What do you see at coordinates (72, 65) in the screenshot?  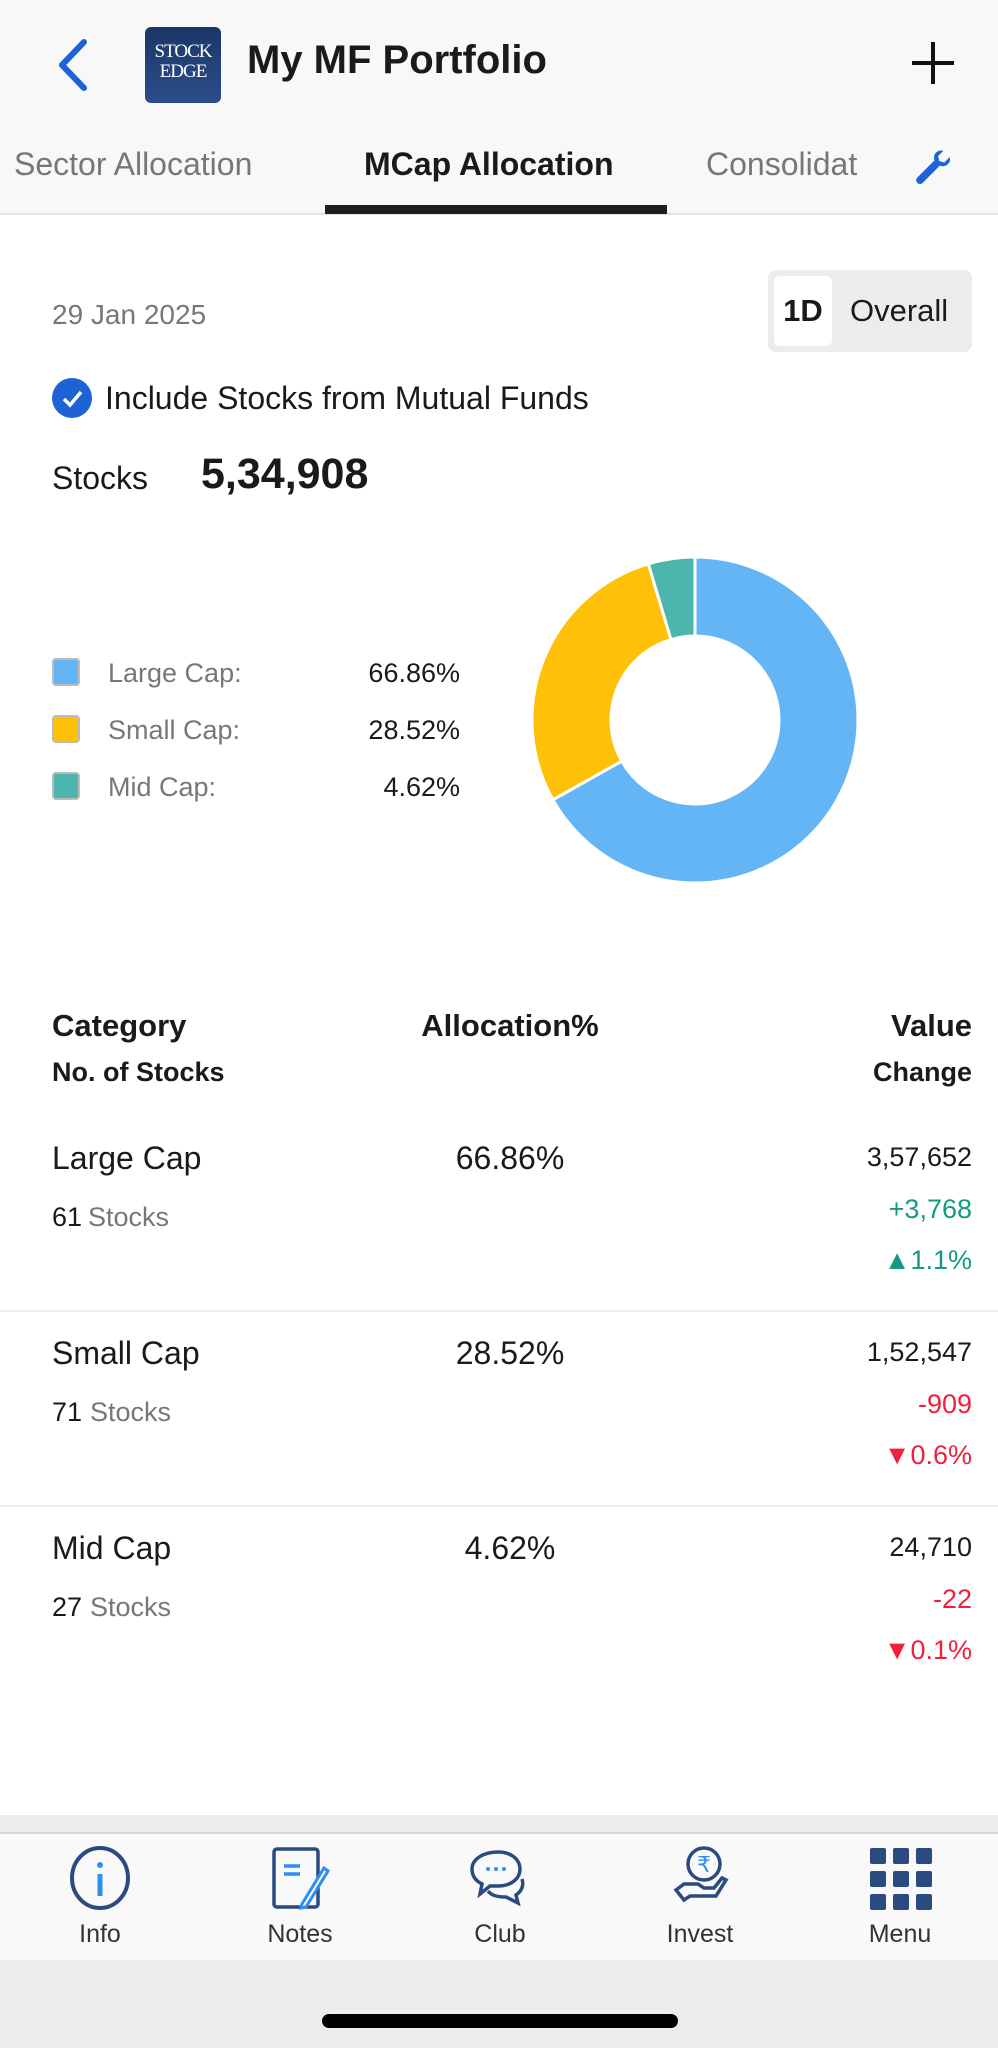 I see `back-icon` at bounding box center [72, 65].